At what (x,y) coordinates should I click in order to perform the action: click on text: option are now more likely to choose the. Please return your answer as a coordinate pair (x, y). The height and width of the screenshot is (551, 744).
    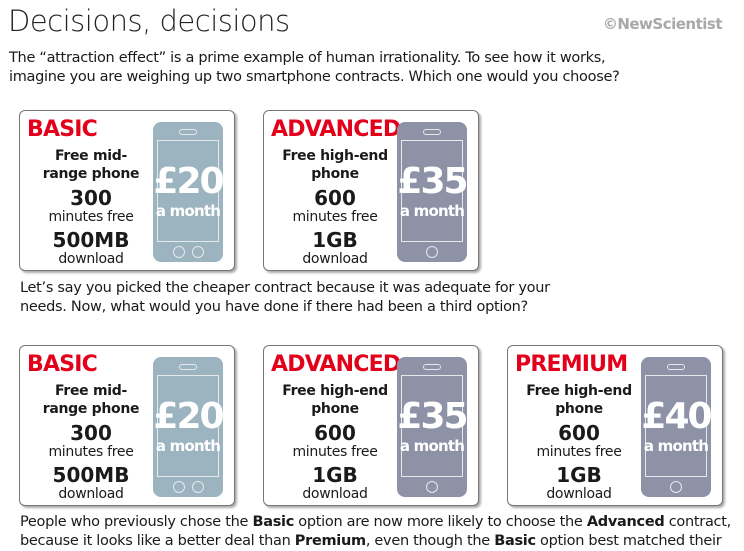
    Looking at the image, I should click on (440, 522).